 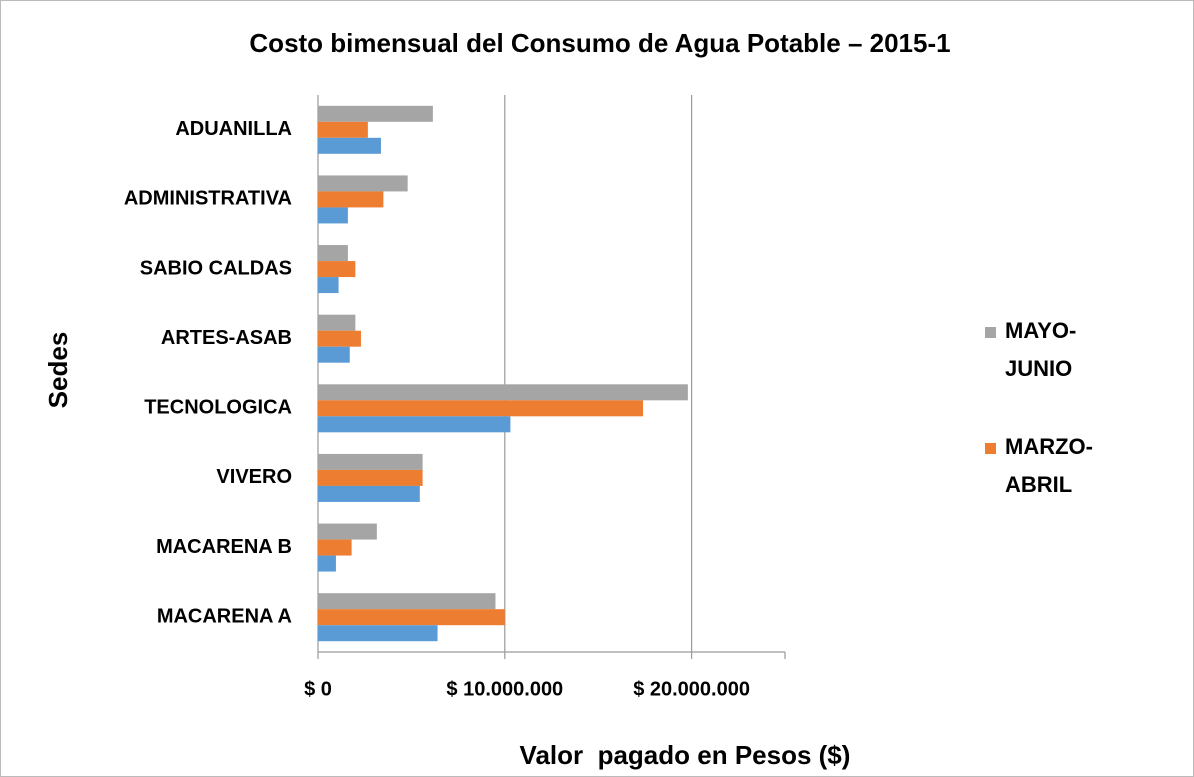 What do you see at coordinates (218, 408) in the screenshot?
I see `y-tick-label: TECNOLOGICA` at bounding box center [218, 408].